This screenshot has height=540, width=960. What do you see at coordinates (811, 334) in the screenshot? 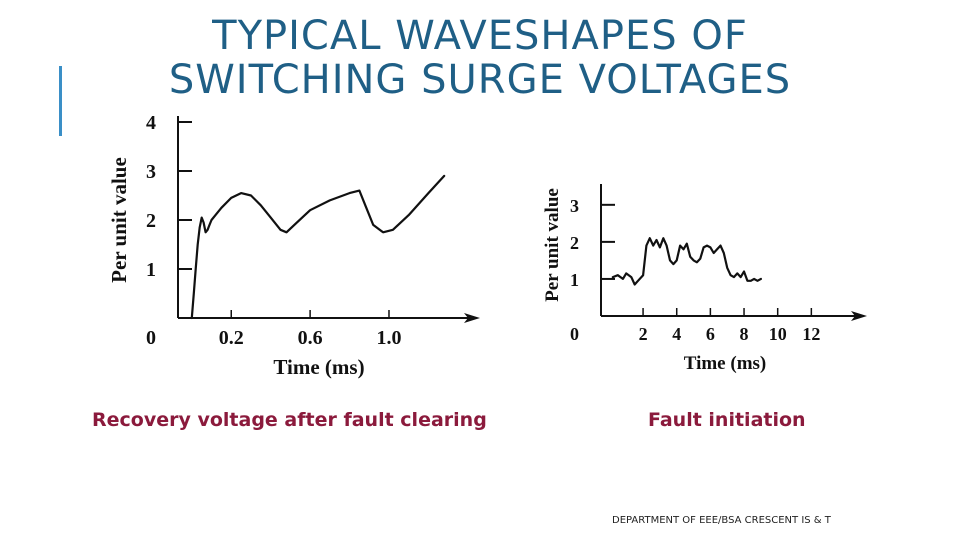
I see `x-tick-label: 12` at bounding box center [811, 334].